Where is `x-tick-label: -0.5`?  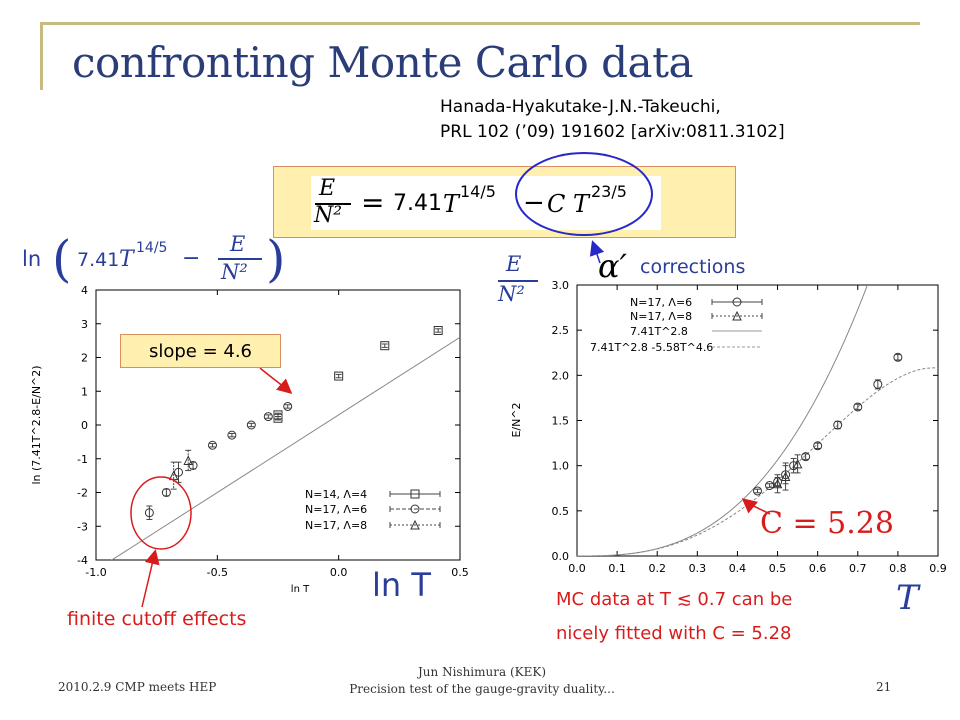 x-tick-label: -0.5 is located at coordinates (217, 572).